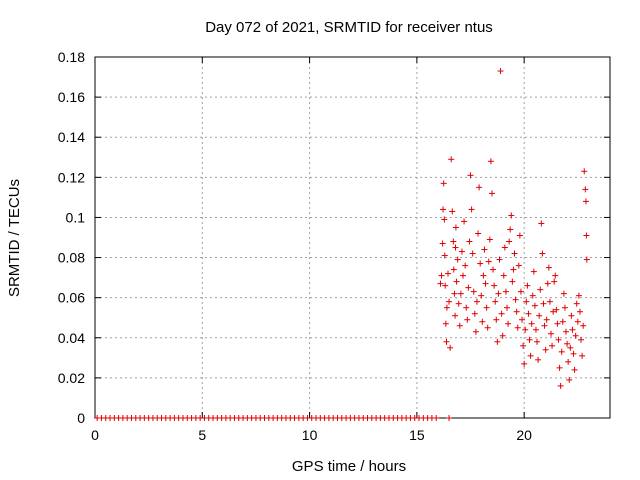 This screenshot has width=640, height=480. What do you see at coordinates (95, 435) in the screenshot?
I see `x-tick-label: 0` at bounding box center [95, 435].